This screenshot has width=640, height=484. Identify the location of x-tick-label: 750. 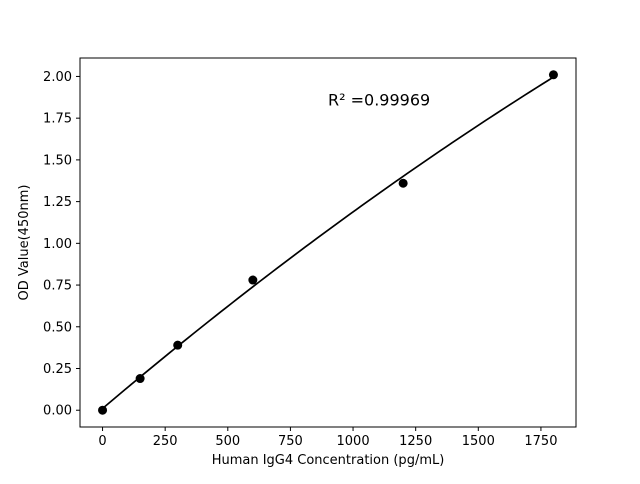
(290, 441).